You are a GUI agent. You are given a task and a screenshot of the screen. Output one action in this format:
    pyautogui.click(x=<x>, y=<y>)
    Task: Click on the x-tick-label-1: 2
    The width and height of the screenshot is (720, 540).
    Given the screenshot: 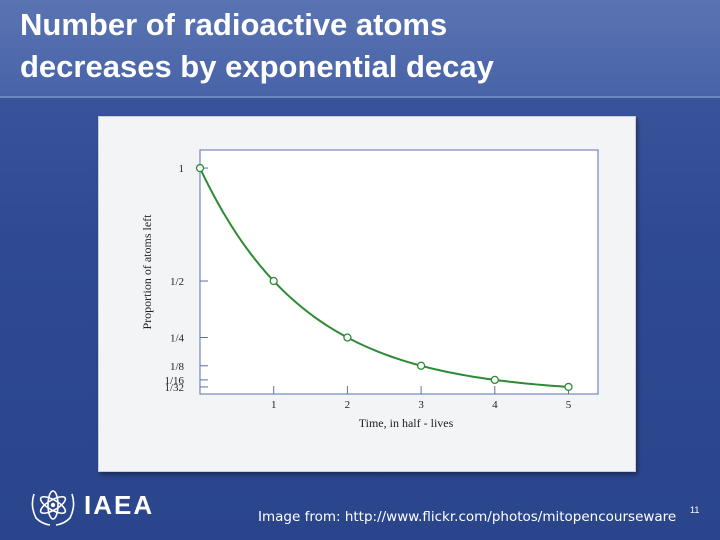 What is the action you would take?
    pyautogui.click(x=348, y=405)
    